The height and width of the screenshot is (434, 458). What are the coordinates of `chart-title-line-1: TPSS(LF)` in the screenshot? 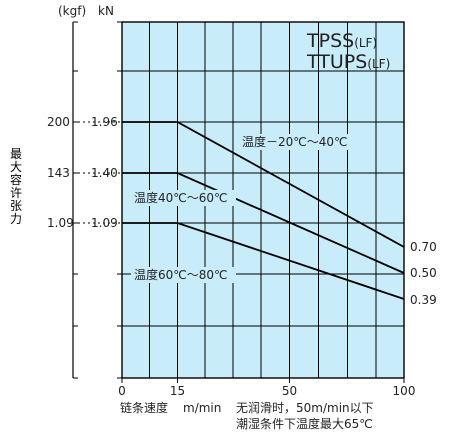 It's located at (342, 41).